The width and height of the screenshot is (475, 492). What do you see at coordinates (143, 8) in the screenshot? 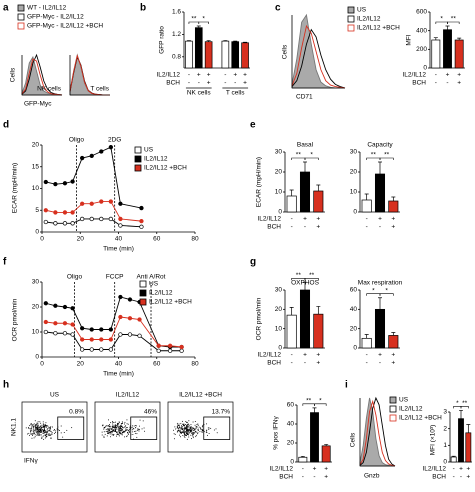
I see `panel-label: b` at bounding box center [143, 8].